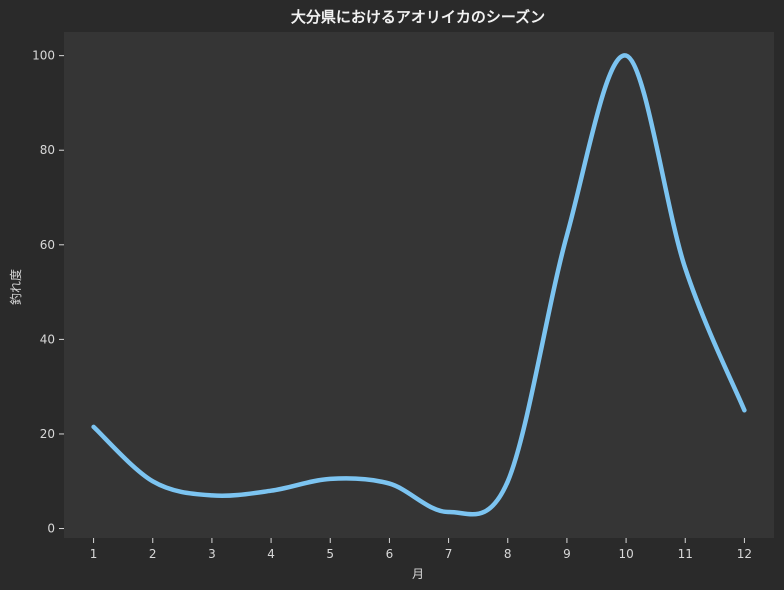 The height and width of the screenshot is (590, 784). I want to click on x-tick-label: 6, so click(390, 554).